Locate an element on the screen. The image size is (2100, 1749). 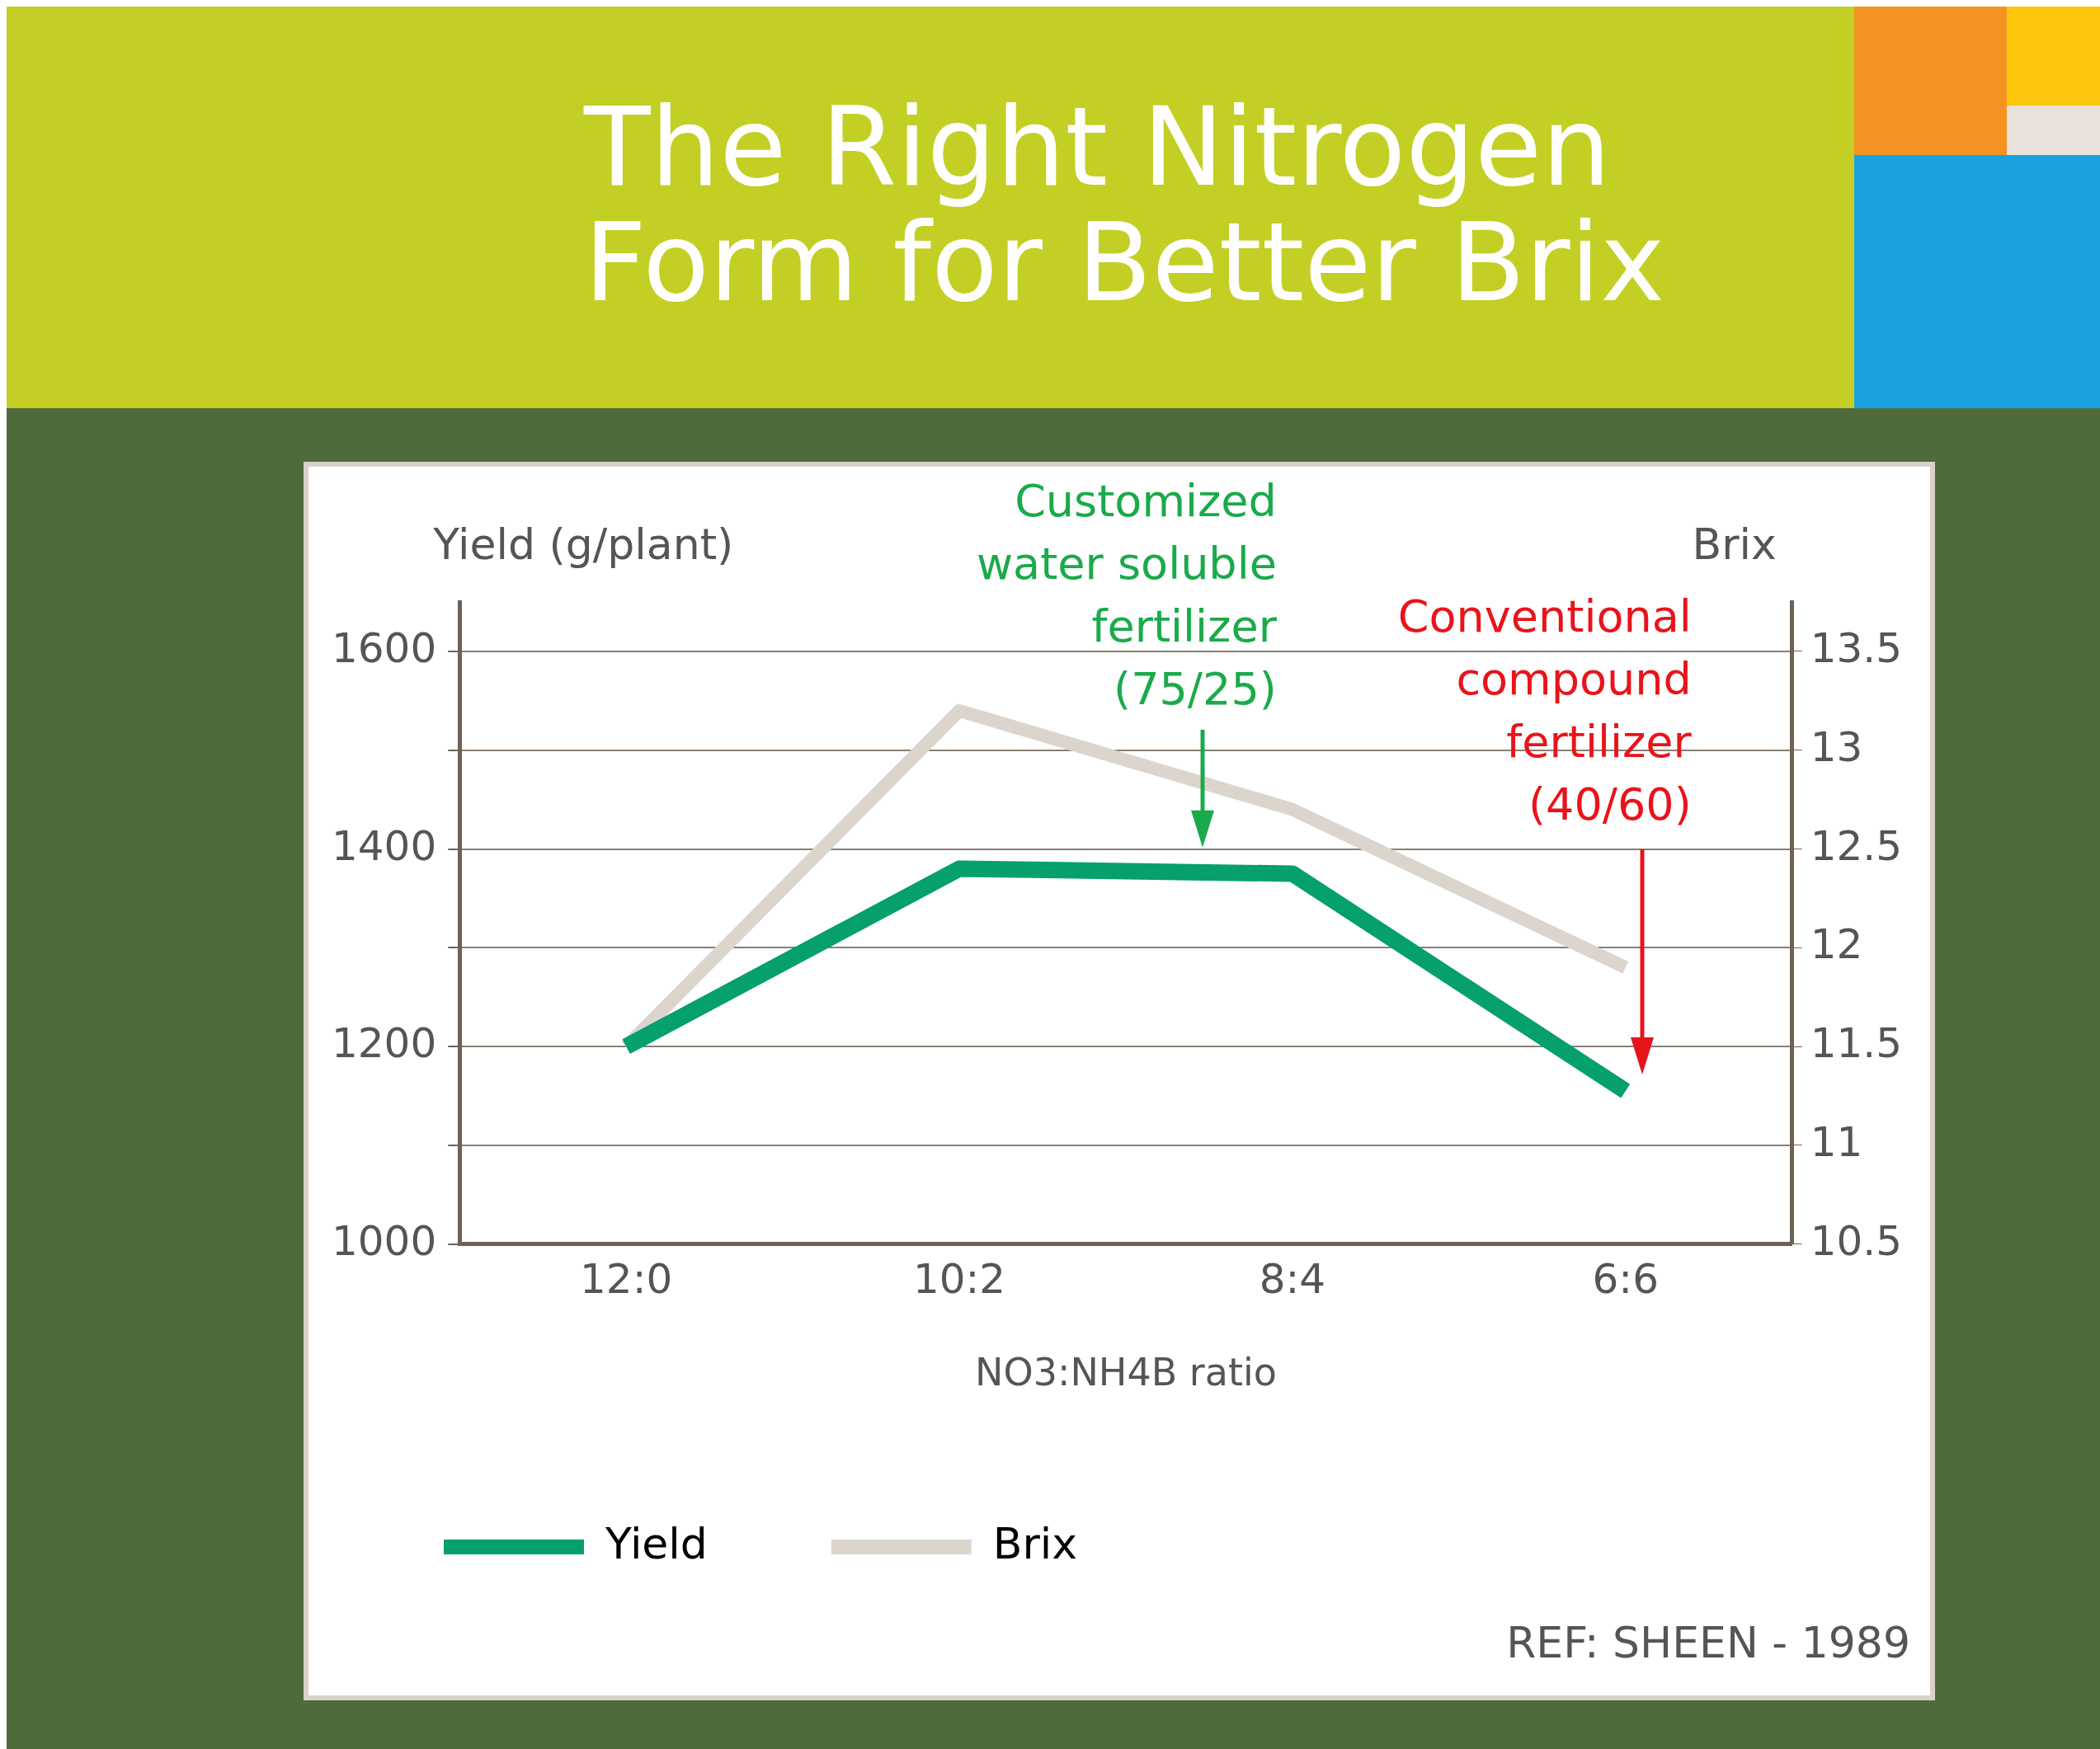
x-tick-label: 10:2 is located at coordinates (959, 1278).